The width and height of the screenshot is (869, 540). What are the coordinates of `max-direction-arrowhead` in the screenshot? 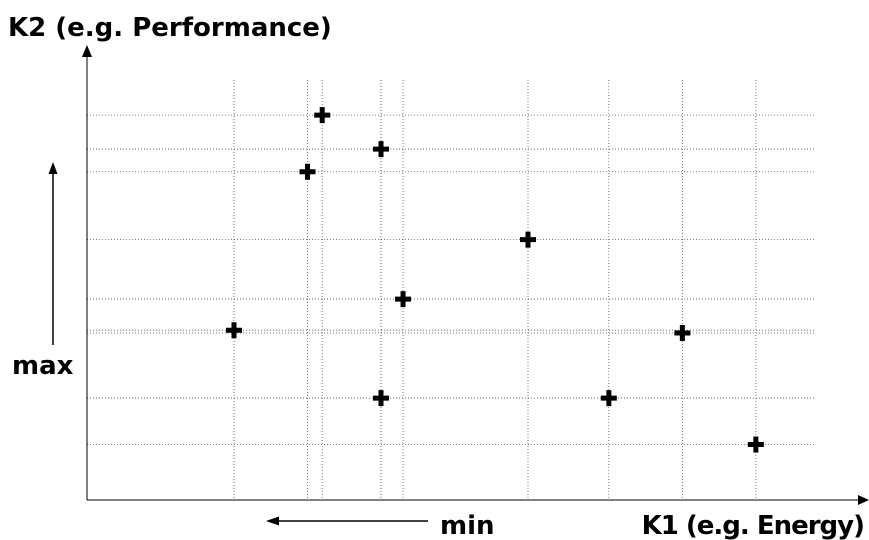 It's located at (53, 168).